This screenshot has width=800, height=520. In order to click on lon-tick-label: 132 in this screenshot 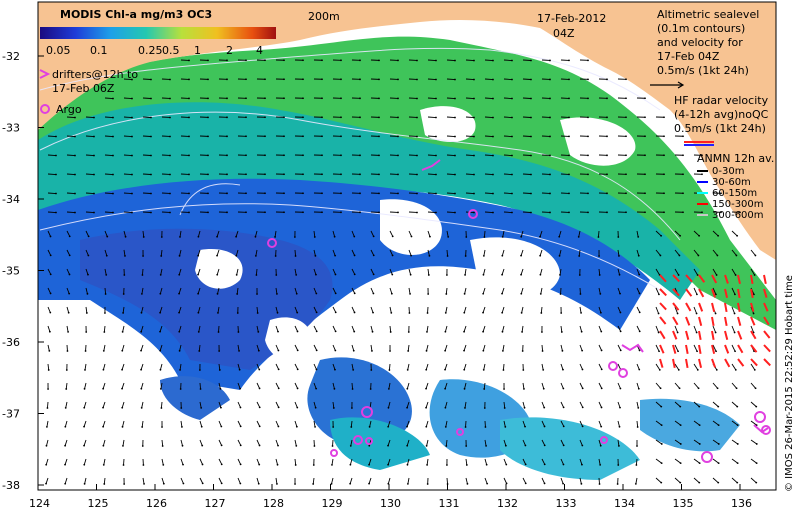, I will do `click(507, 503)`.